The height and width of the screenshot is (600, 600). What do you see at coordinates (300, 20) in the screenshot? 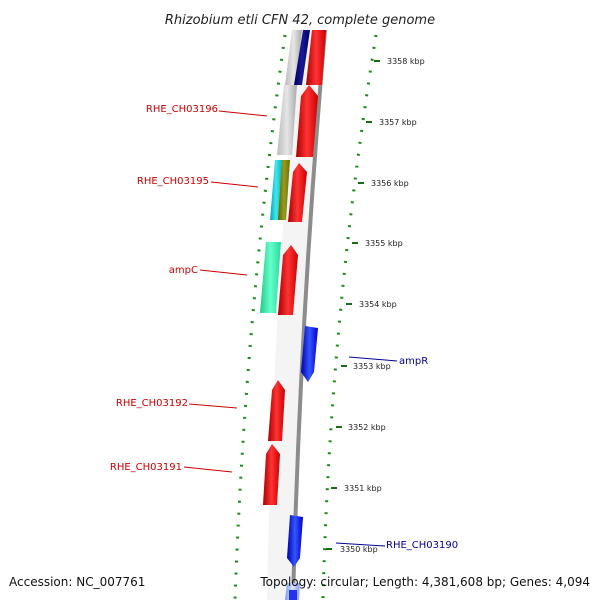
I see `map-title: Rhizobium etli CFN 42, complete genome` at bounding box center [300, 20].